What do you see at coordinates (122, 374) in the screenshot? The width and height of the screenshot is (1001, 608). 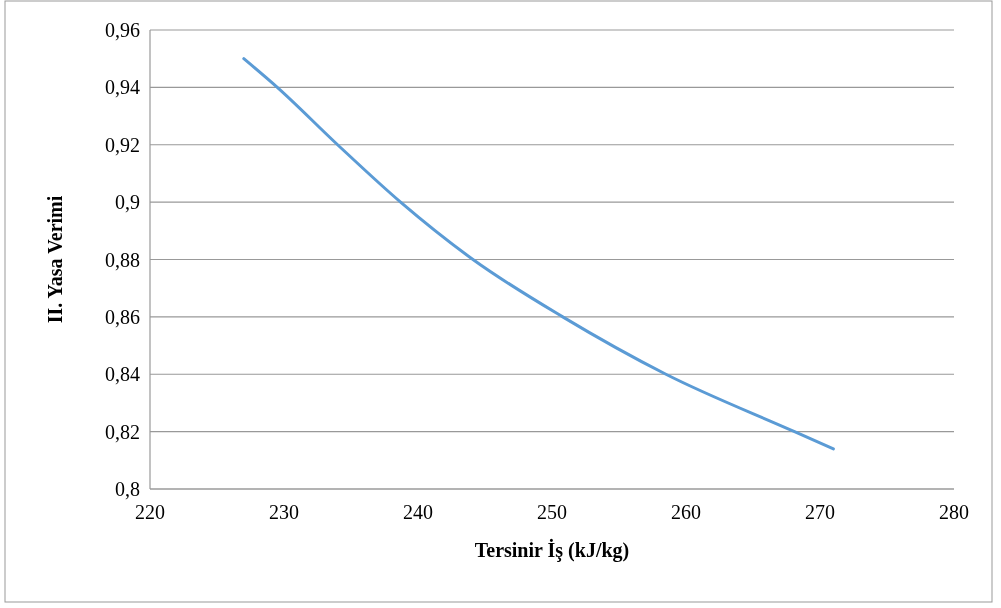 I see `y-tick-label: 0,84` at bounding box center [122, 374].